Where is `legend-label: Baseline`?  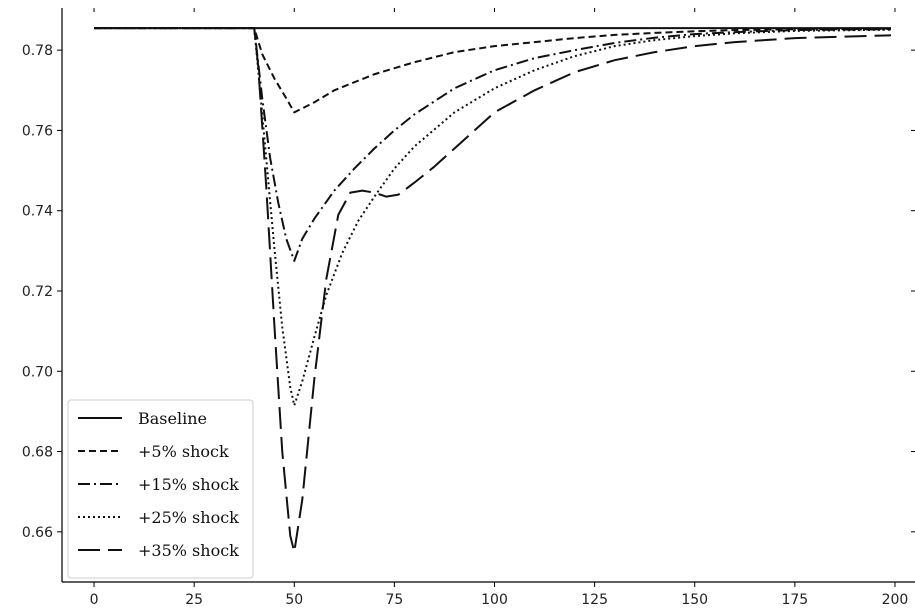
legend-label: Baseline is located at coordinates (172, 418).